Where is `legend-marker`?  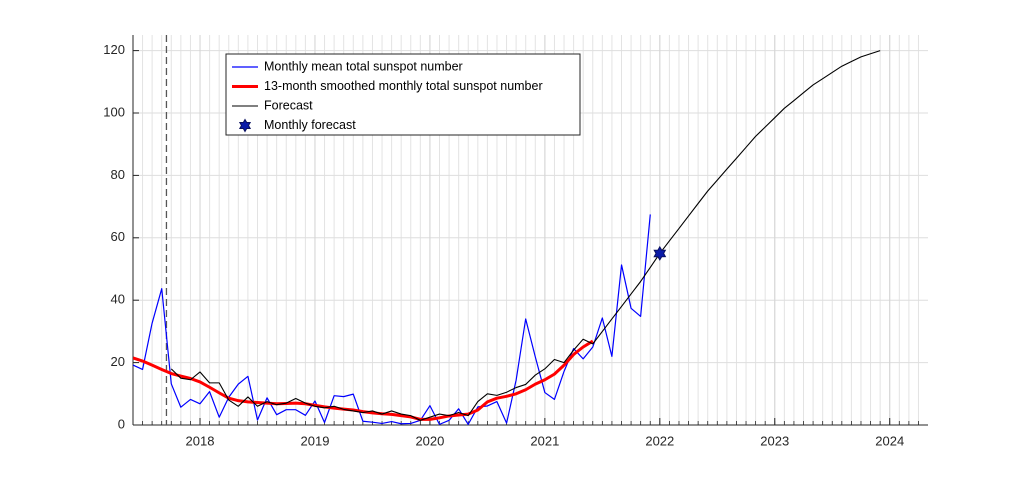
legend-marker is located at coordinates (245, 125).